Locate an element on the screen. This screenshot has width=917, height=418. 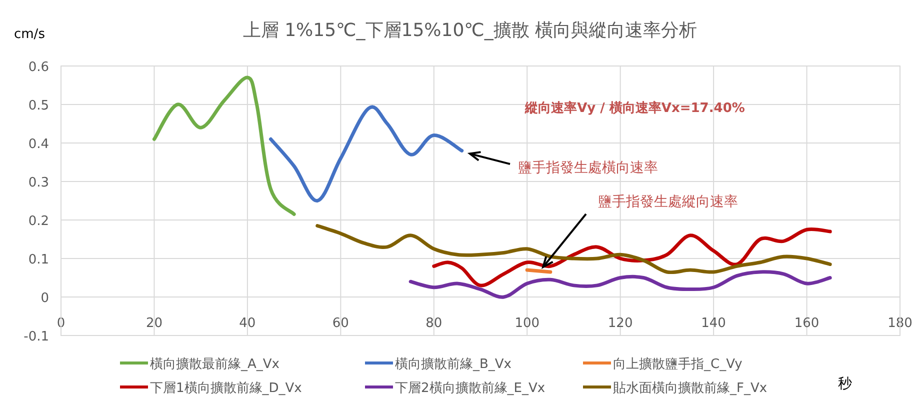
x-tick-label: 140 is located at coordinates (713, 323).